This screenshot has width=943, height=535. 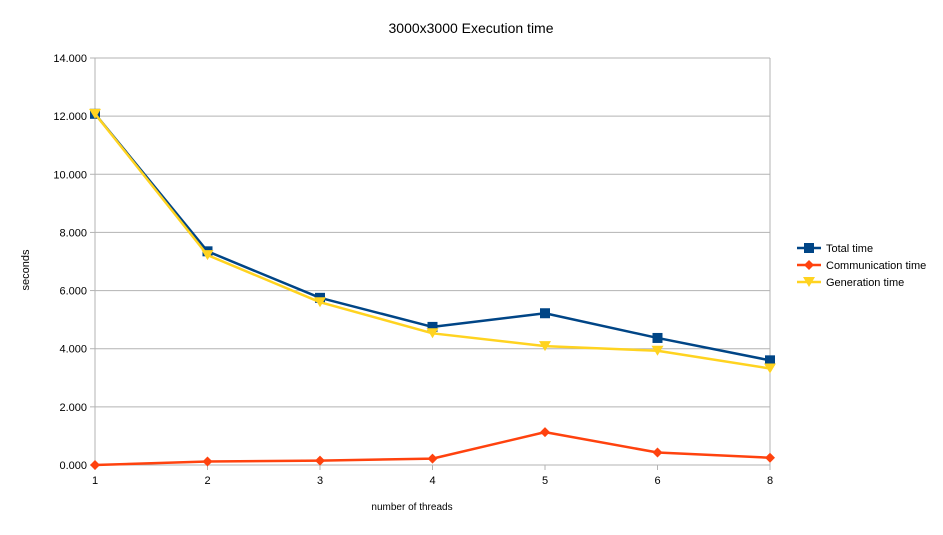 I want to click on legend-item: Generation time, so click(x=850, y=283).